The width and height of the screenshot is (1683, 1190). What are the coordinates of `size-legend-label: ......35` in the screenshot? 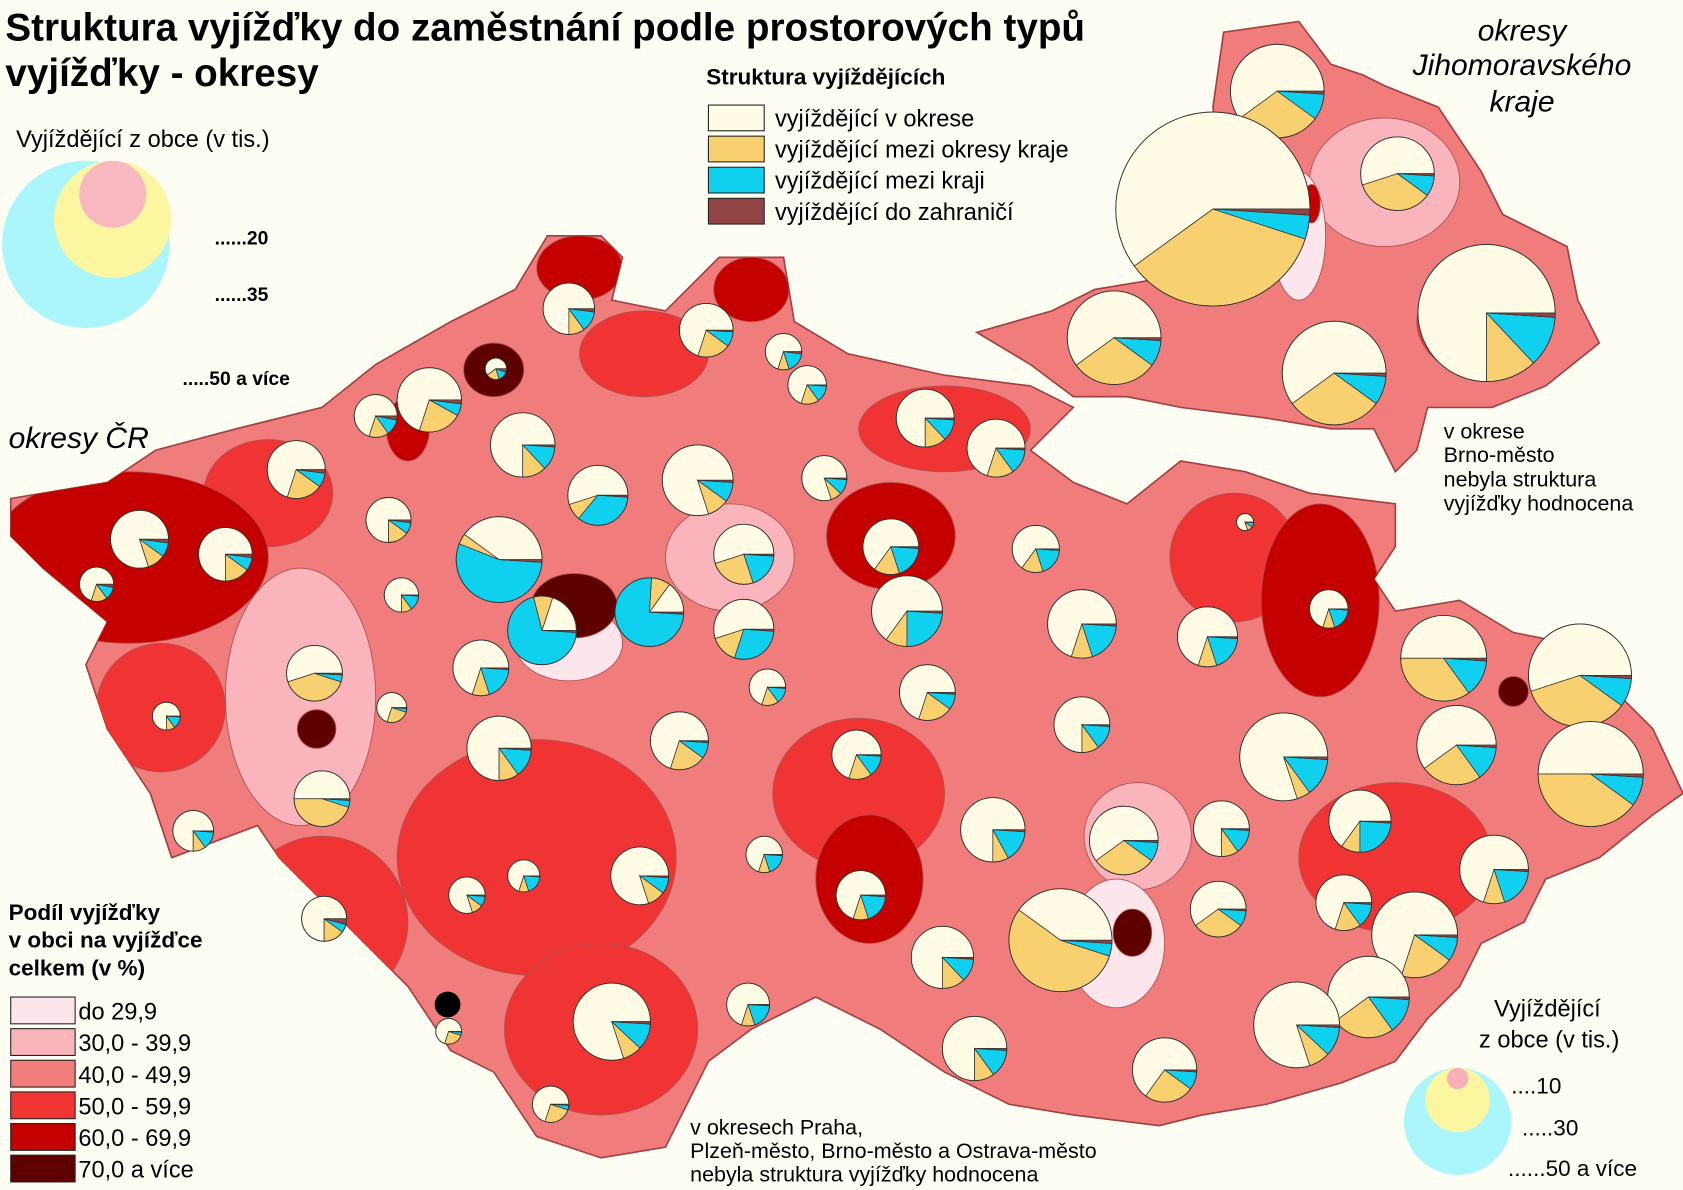 It's located at (242, 295).